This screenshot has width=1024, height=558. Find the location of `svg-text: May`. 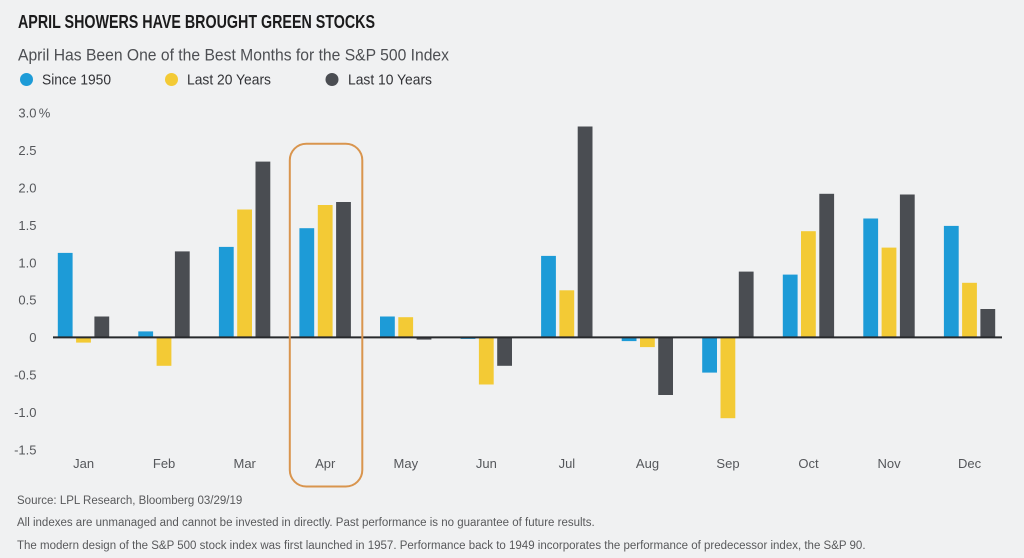

svg-text: May is located at coordinates (406, 463).